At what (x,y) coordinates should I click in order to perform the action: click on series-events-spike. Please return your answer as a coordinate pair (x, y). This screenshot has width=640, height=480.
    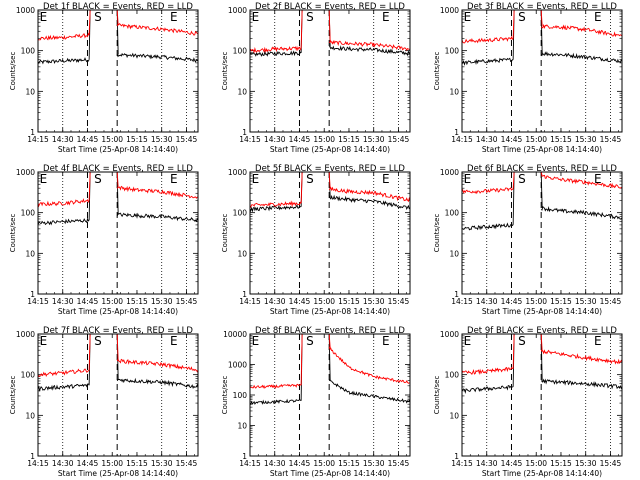
    Looking at the image, I should click on (541, 190).